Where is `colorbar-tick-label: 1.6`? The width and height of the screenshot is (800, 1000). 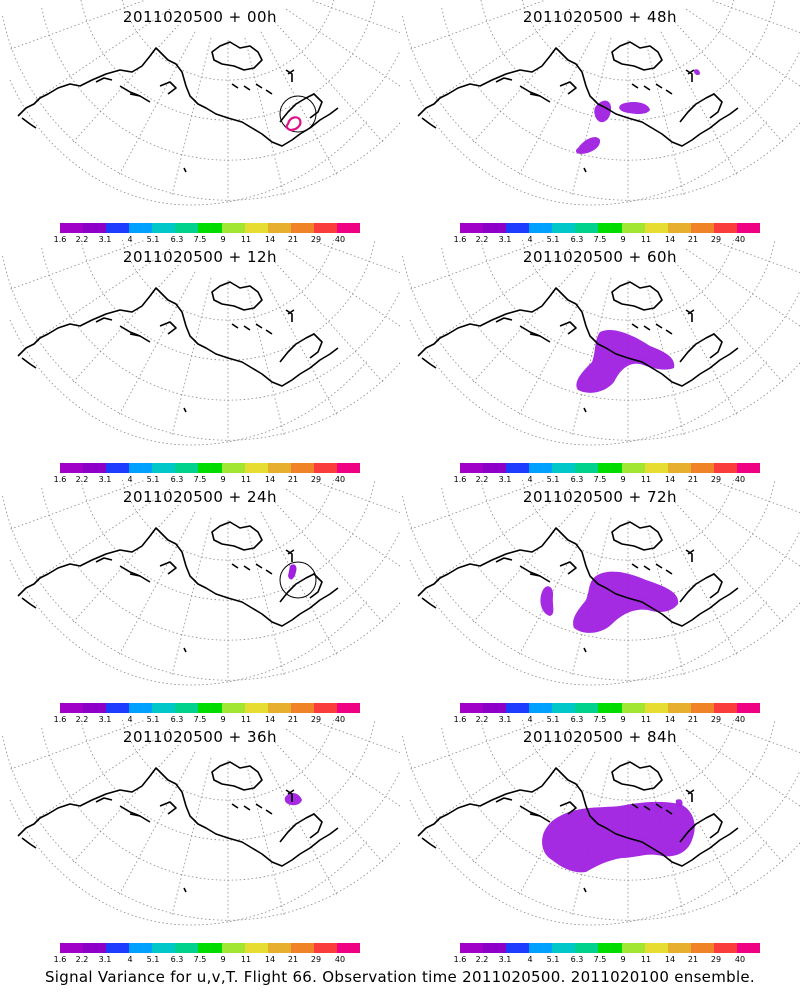 colorbar-tick-label: 1.6 is located at coordinates (460, 719).